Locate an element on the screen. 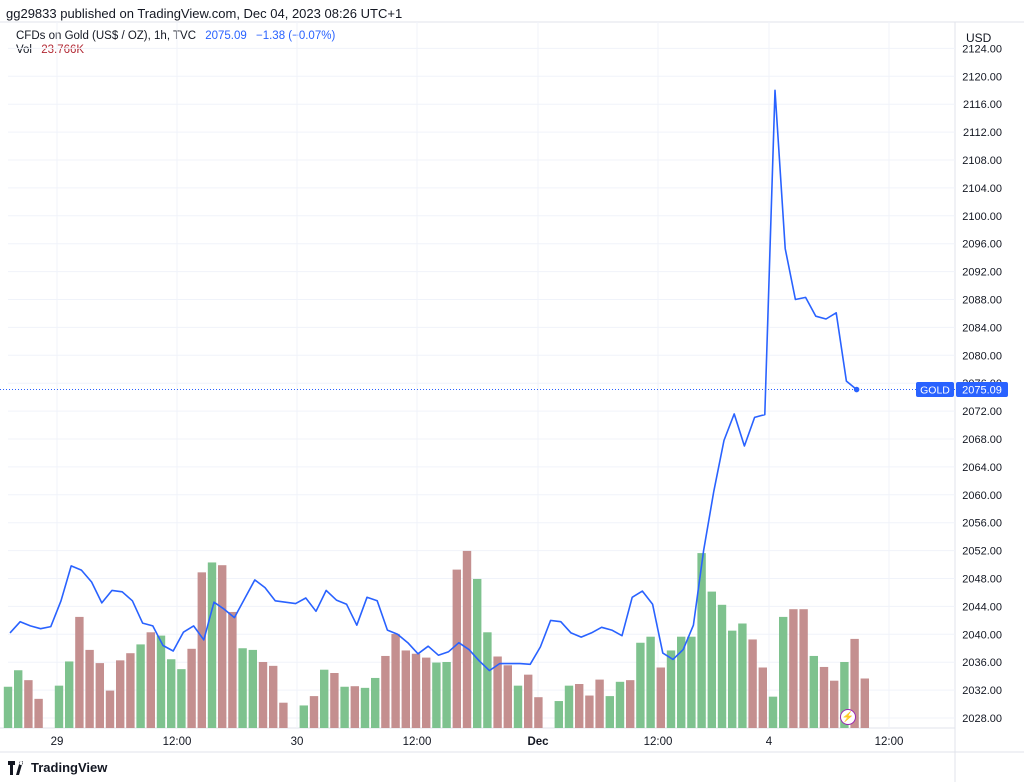  y-tick-label: 2084.00 is located at coordinates (982, 328).